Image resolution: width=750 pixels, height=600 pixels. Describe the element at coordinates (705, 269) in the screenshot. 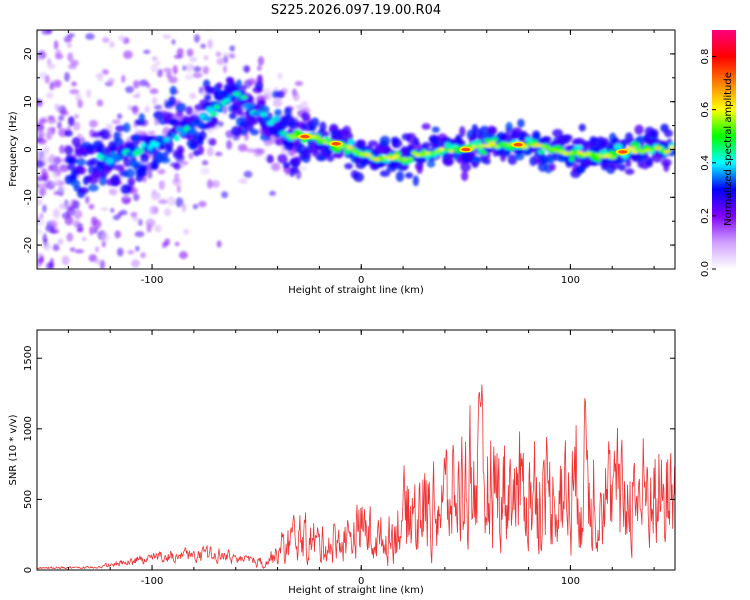

I see `colorbar-tick-label: 0.0` at that location.